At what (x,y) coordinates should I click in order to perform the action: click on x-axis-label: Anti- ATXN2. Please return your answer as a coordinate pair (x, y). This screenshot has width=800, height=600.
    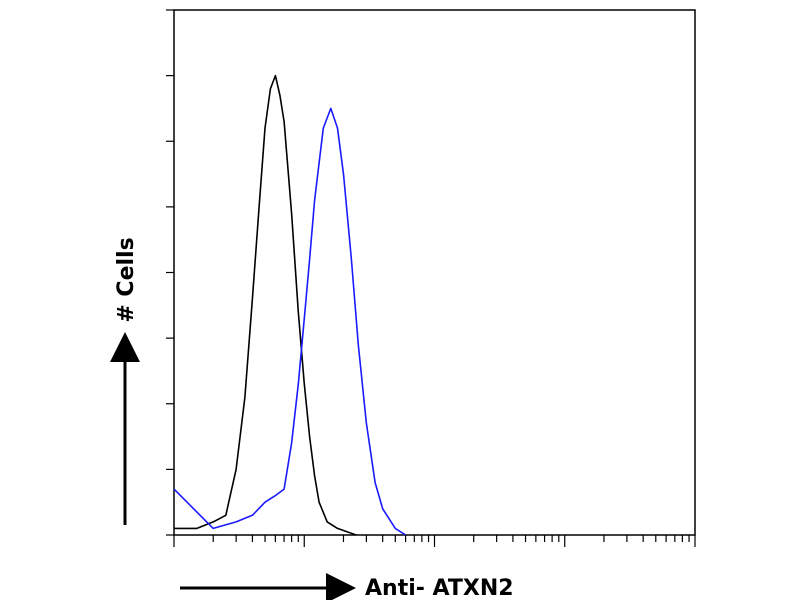
    Looking at the image, I should click on (439, 588).